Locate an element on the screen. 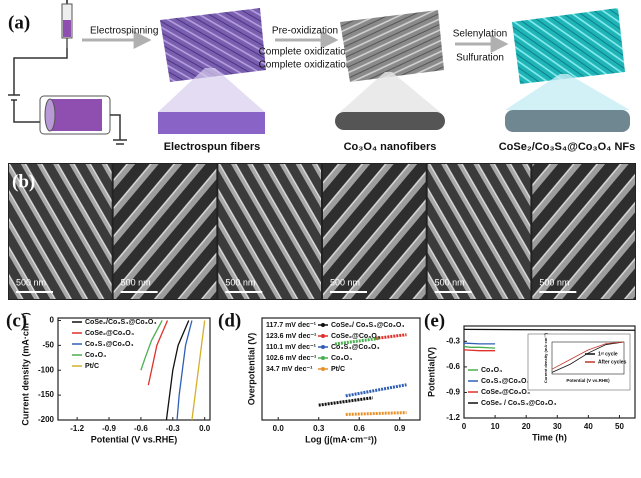  legend-slope: 34.7 mV dec⁻¹ is located at coordinates (289, 369).